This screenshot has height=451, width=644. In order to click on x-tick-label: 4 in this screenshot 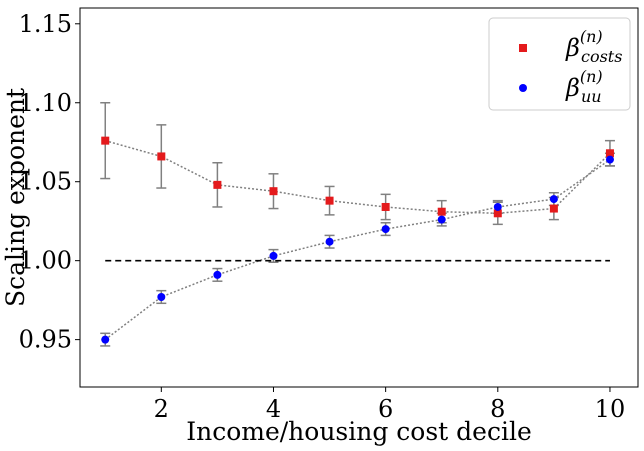, I will do `click(273, 409)`.